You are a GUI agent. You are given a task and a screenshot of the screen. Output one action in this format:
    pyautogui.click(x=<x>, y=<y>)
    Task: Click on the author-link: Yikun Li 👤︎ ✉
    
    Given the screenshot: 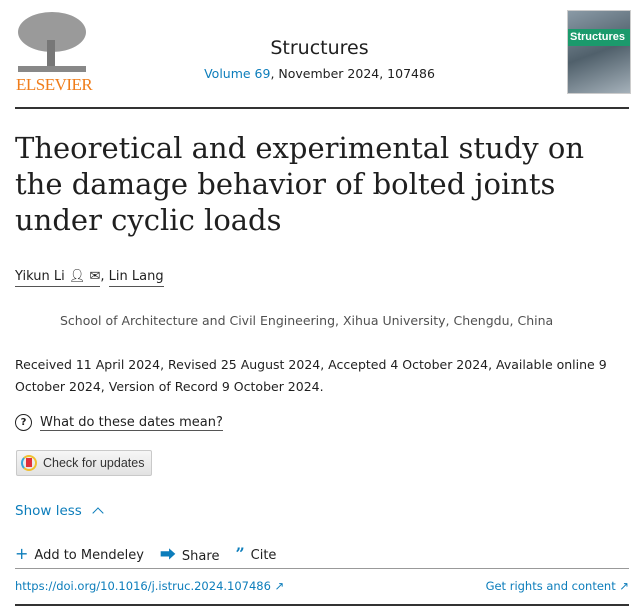 What is the action you would take?
    pyautogui.click(x=58, y=278)
    